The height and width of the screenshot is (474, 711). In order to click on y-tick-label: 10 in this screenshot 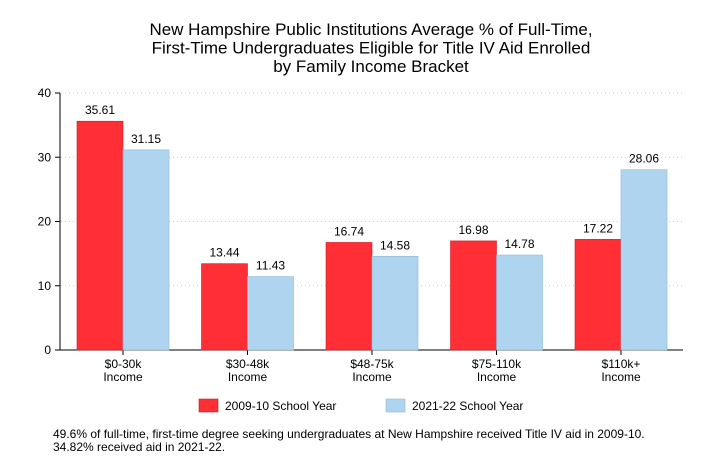, I will do `click(45, 286)`.